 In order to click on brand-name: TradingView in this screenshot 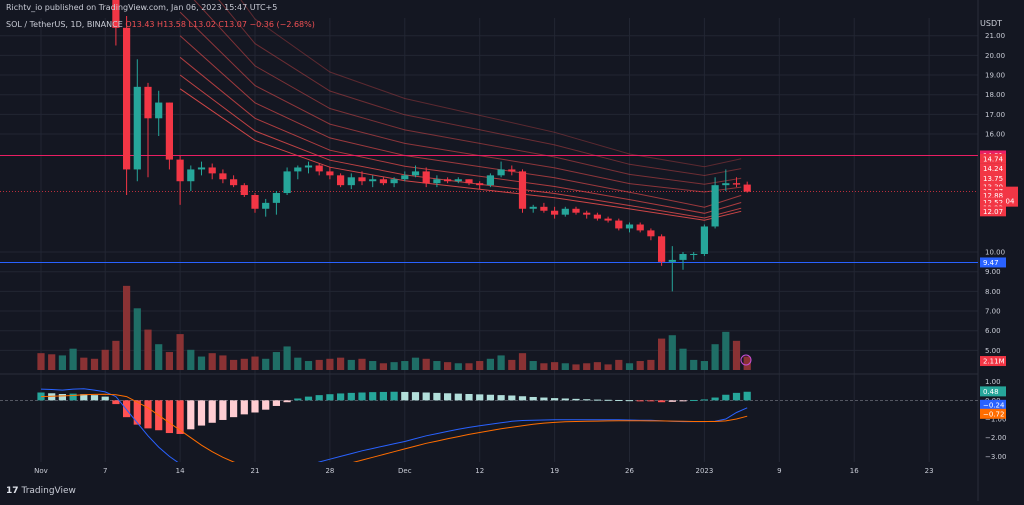, I will do `click(48, 491)`.